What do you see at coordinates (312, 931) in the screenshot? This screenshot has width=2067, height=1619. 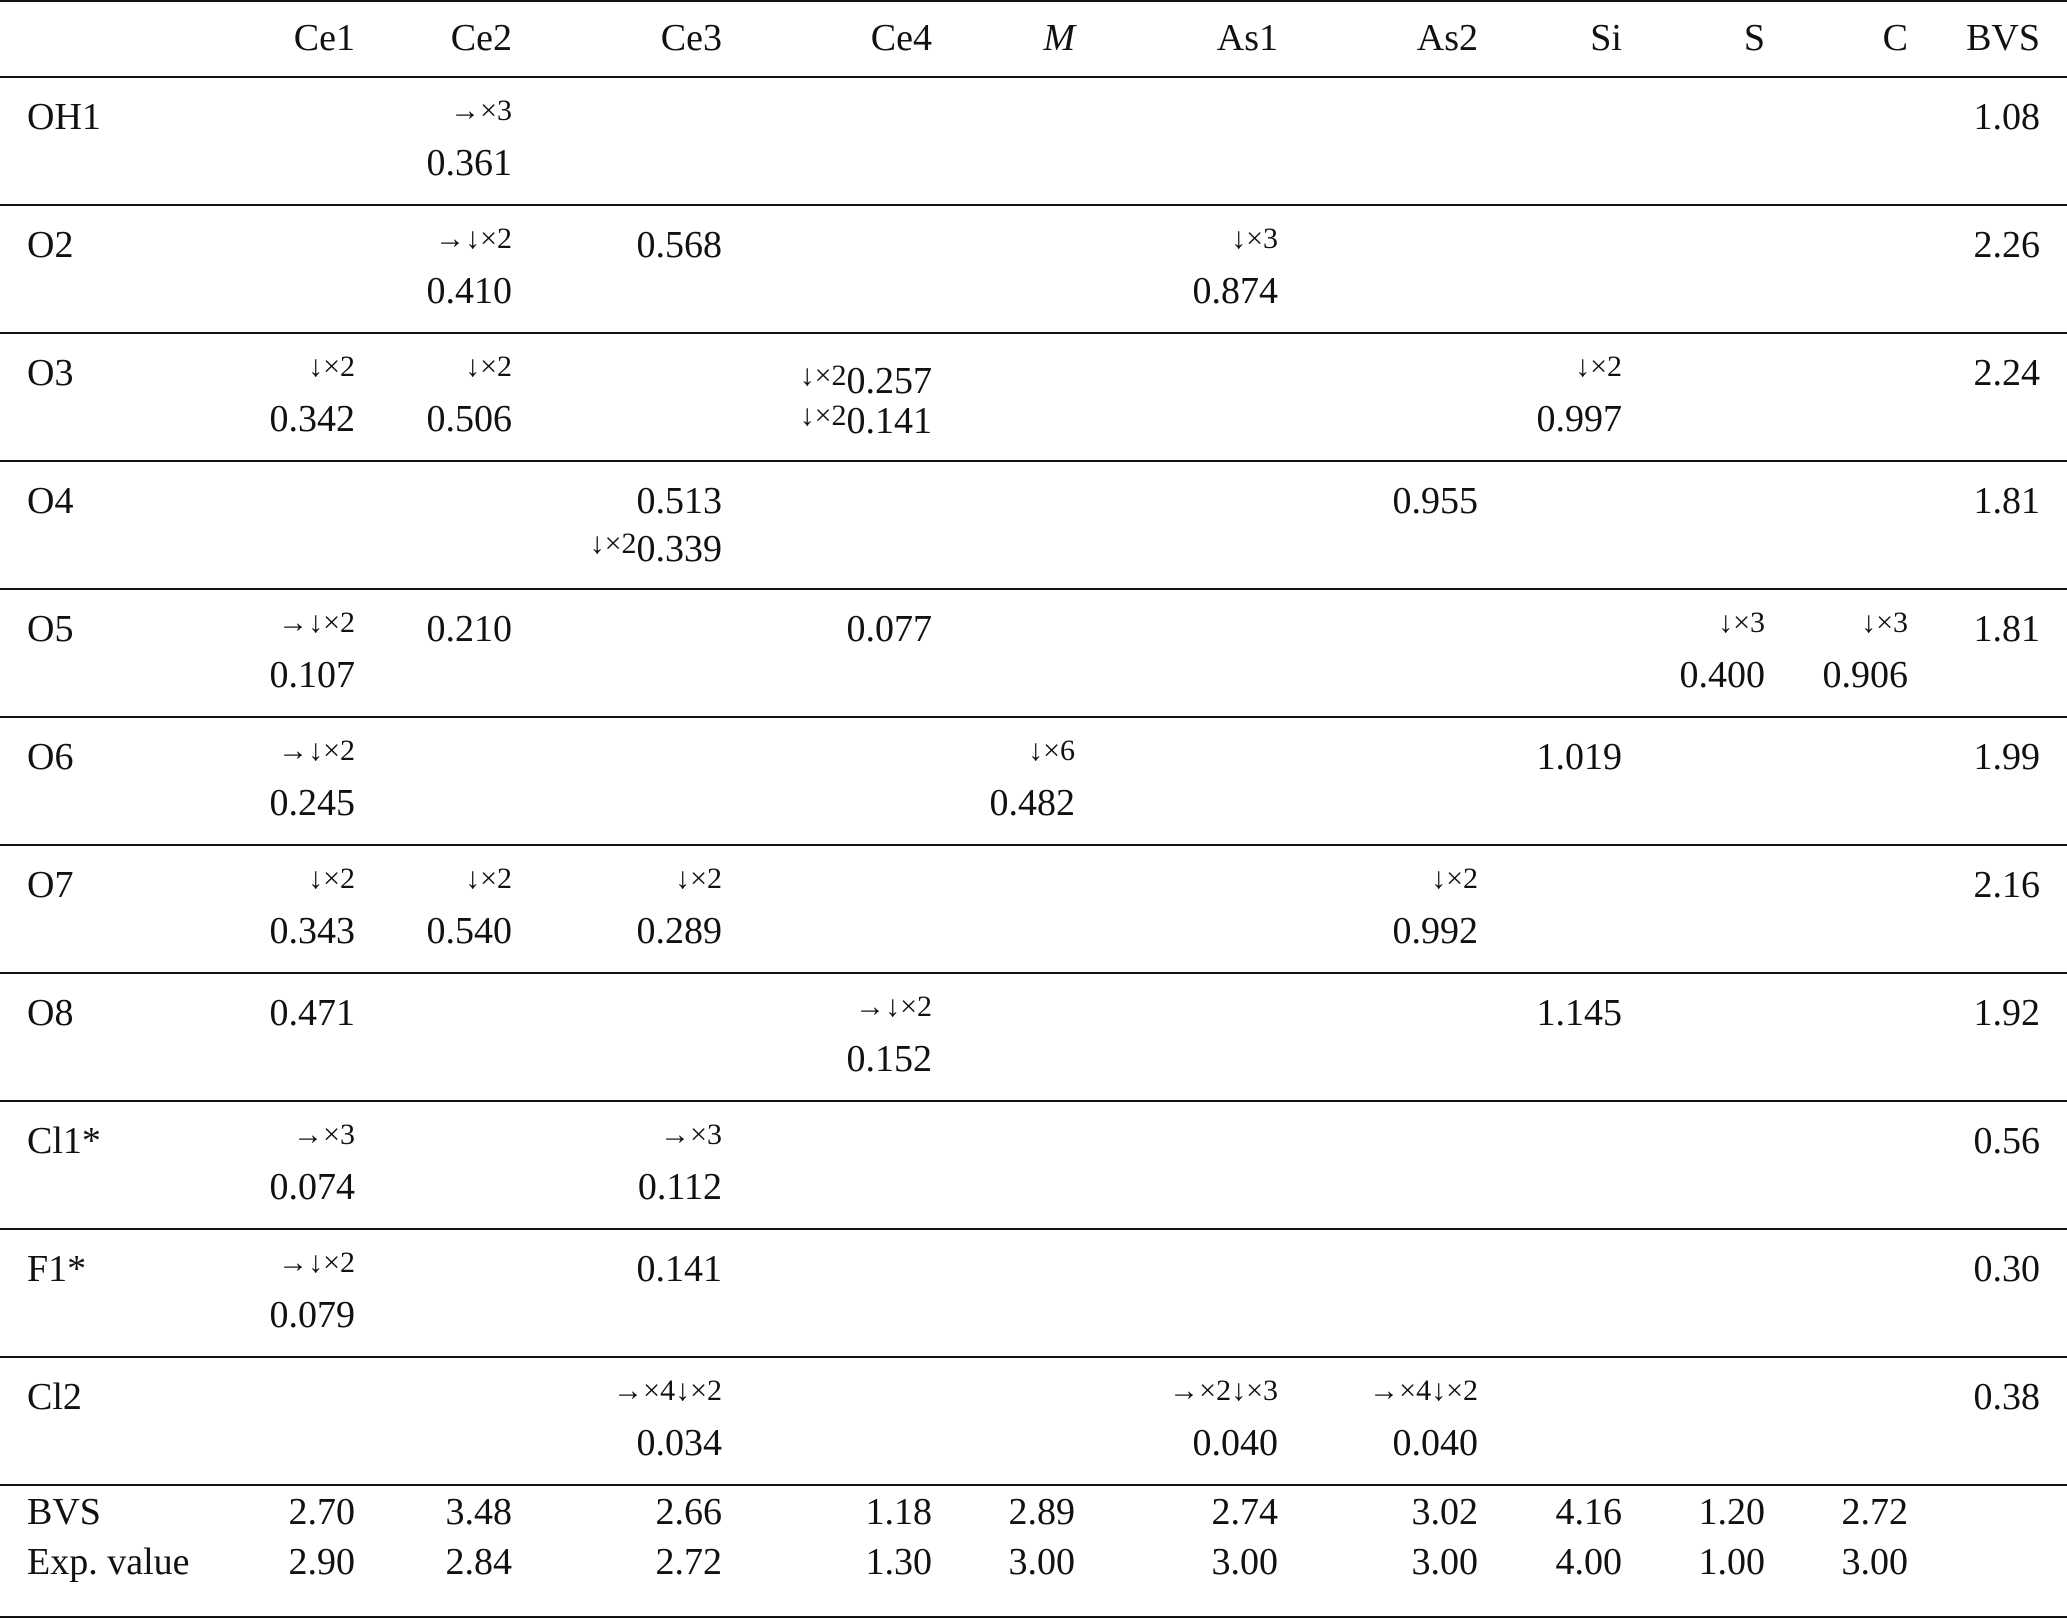 I see `bond-valence-value: 0.343` at bounding box center [312, 931].